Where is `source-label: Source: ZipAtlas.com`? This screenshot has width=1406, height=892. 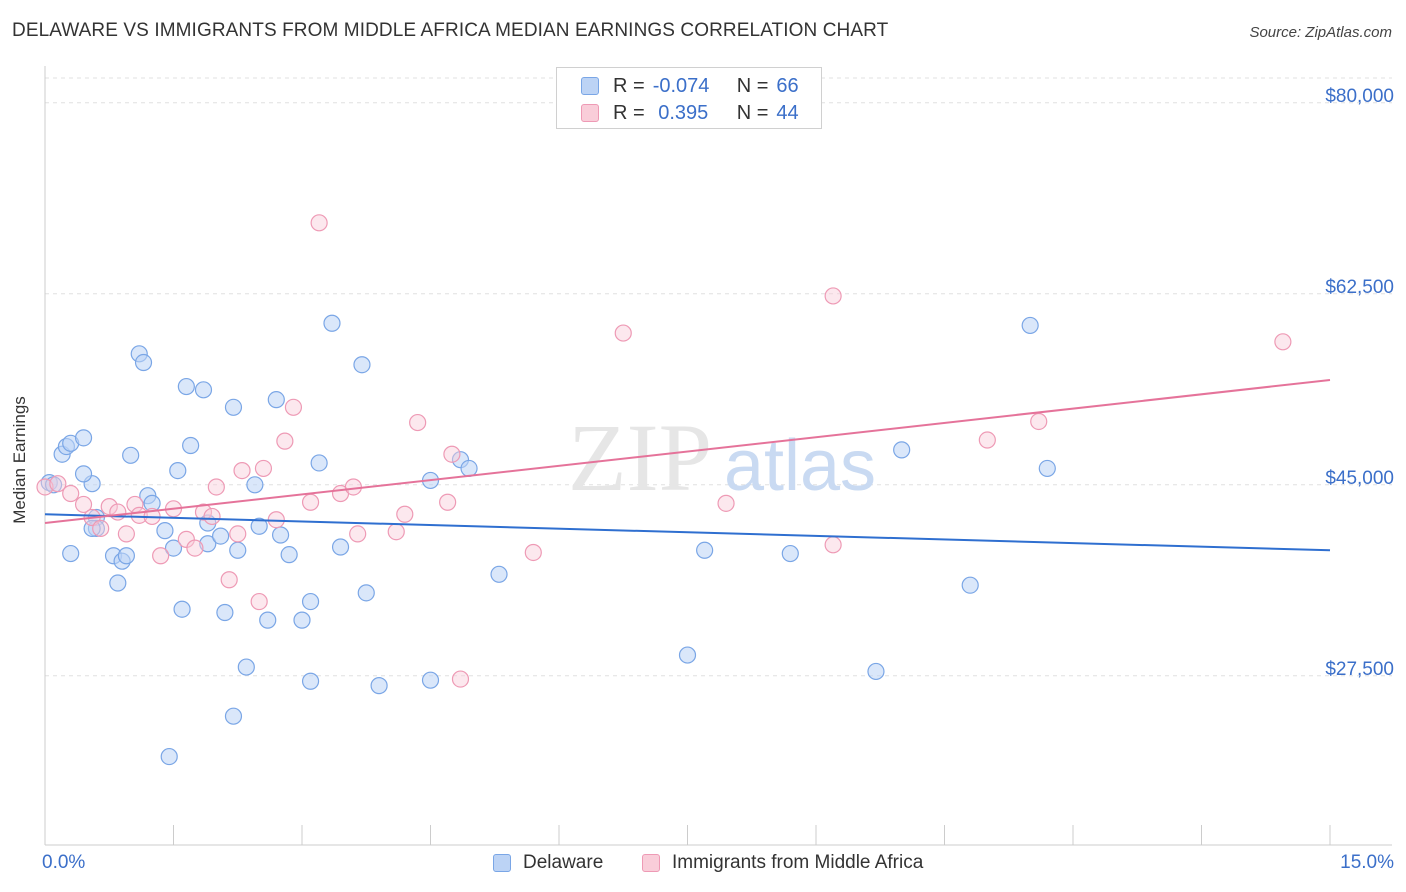 source-label: Source: ZipAtlas.com is located at coordinates (1320, 32).